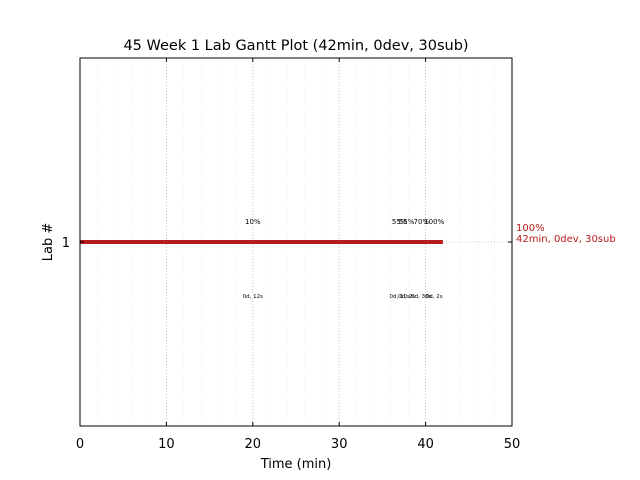 The image size is (640, 480). What do you see at coordinates (339, 444) in the screenshot?
I see `x-tick-label: 30` at bounding box center [339, 444].